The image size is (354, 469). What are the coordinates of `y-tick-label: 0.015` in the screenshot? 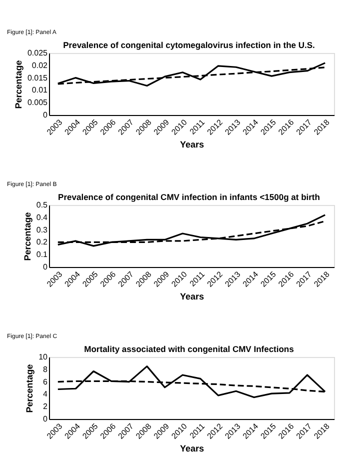 It's located at (37, 77).